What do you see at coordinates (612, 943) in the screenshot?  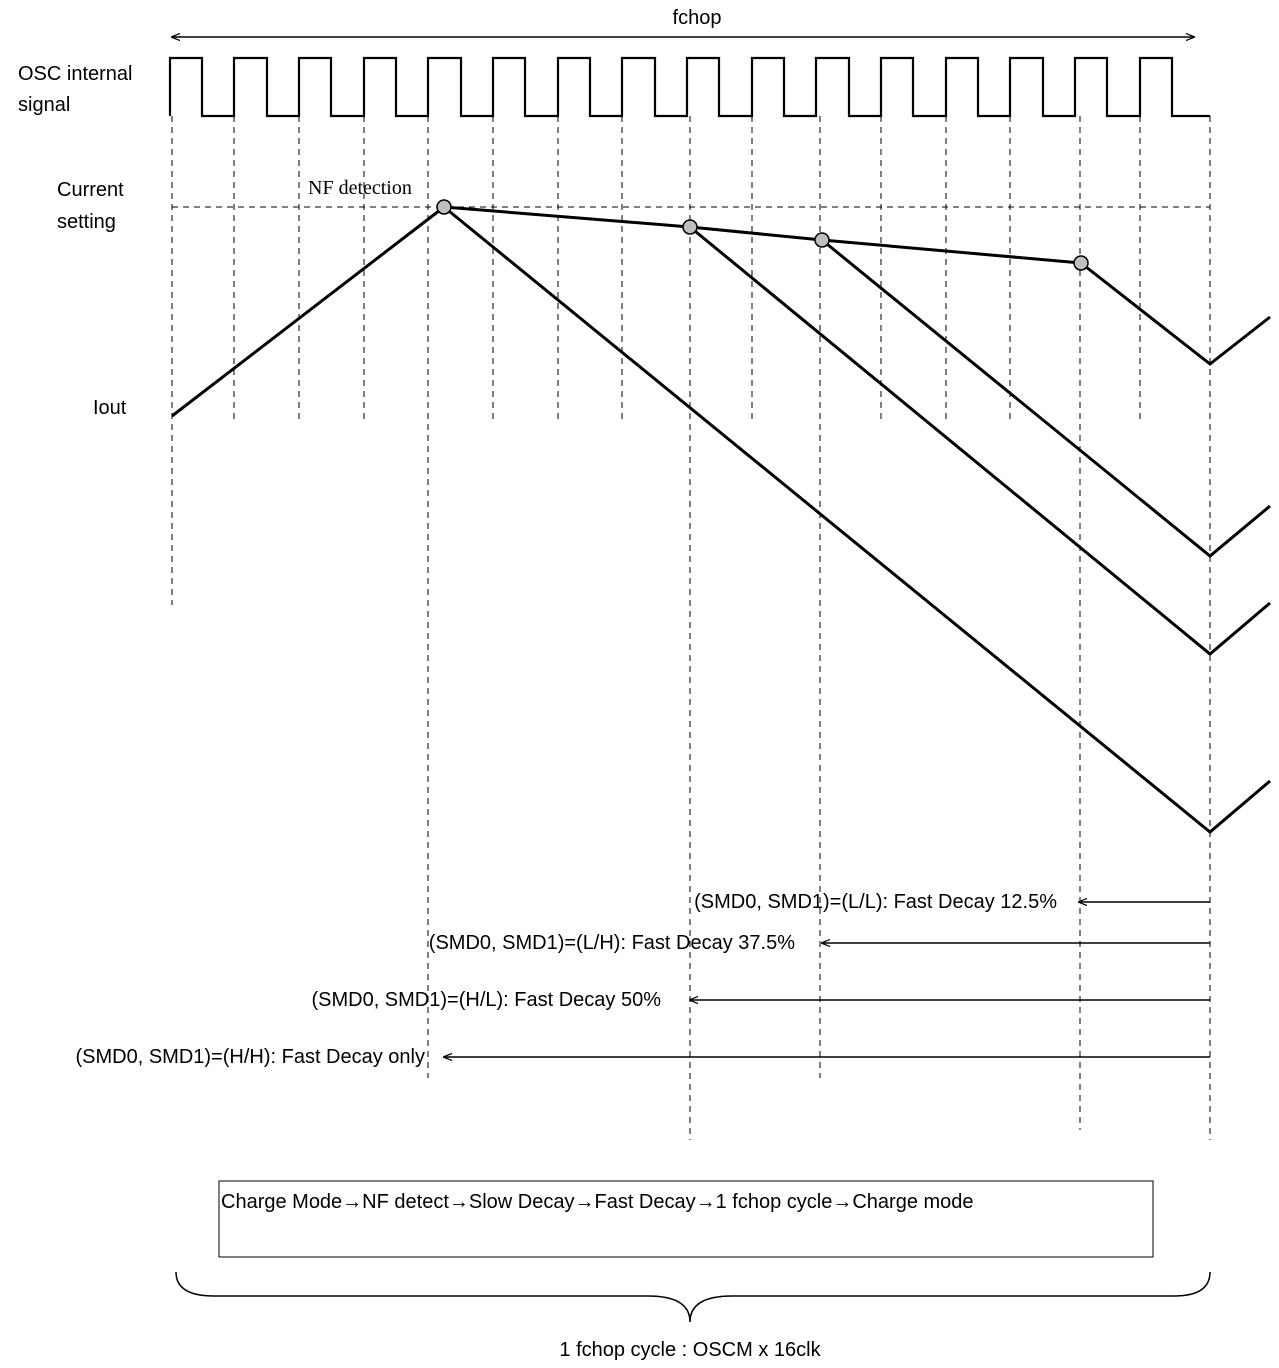 I see `mode-lh-label: (SMD0, SMD1)=(L/H): Fast Decay 37.5%` at bounding box center [612, 943].